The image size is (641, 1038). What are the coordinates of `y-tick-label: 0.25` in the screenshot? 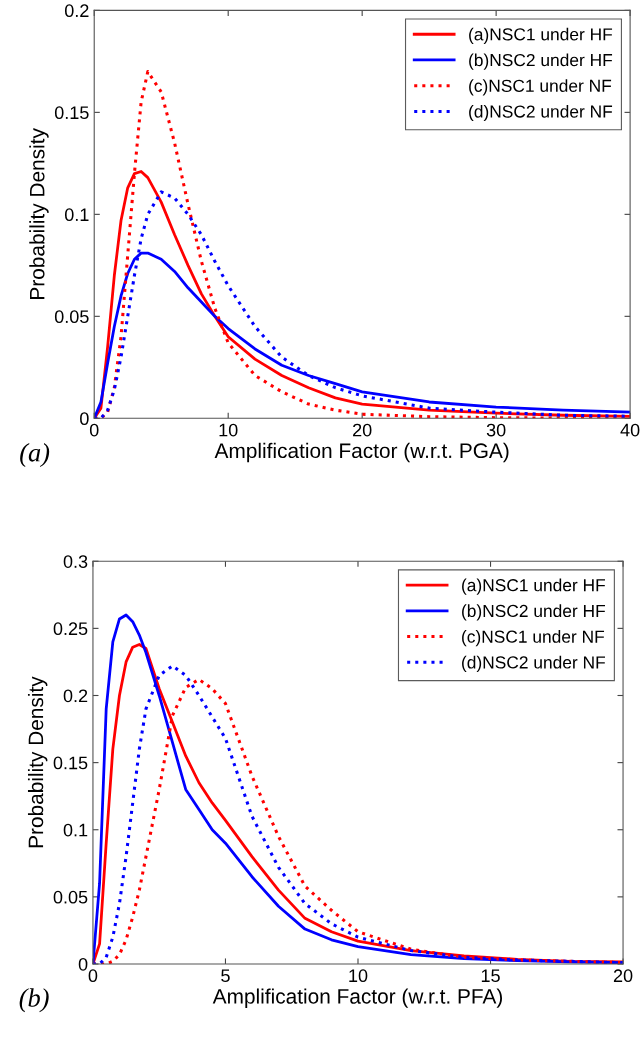 It's located at (70, 629).